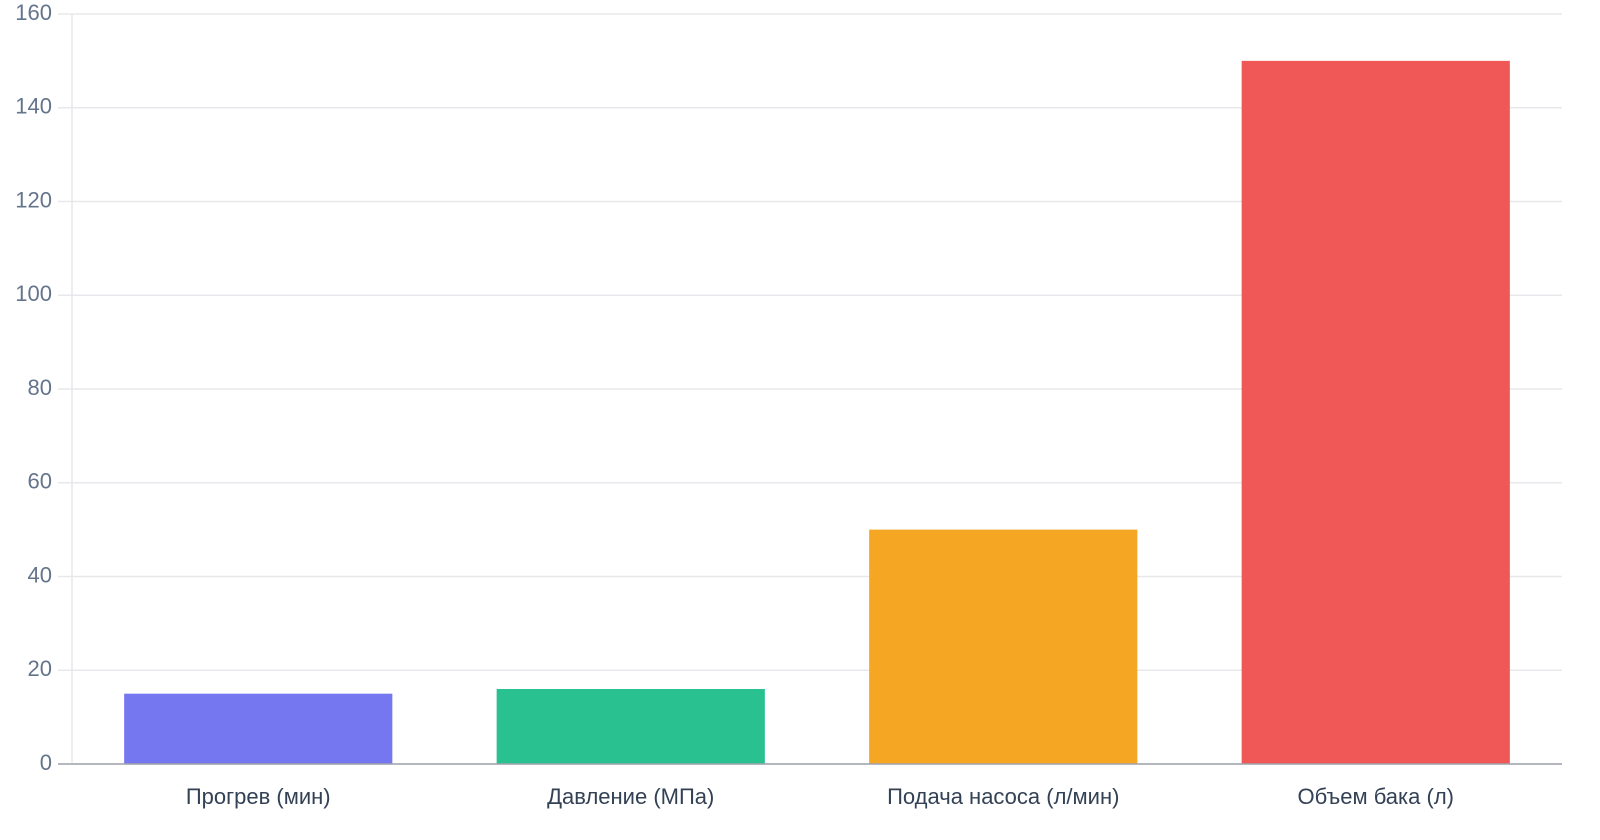  Describe the element at coordinates (46, 762) in the screenshot. I see `y-tick-label: 0` at that location.